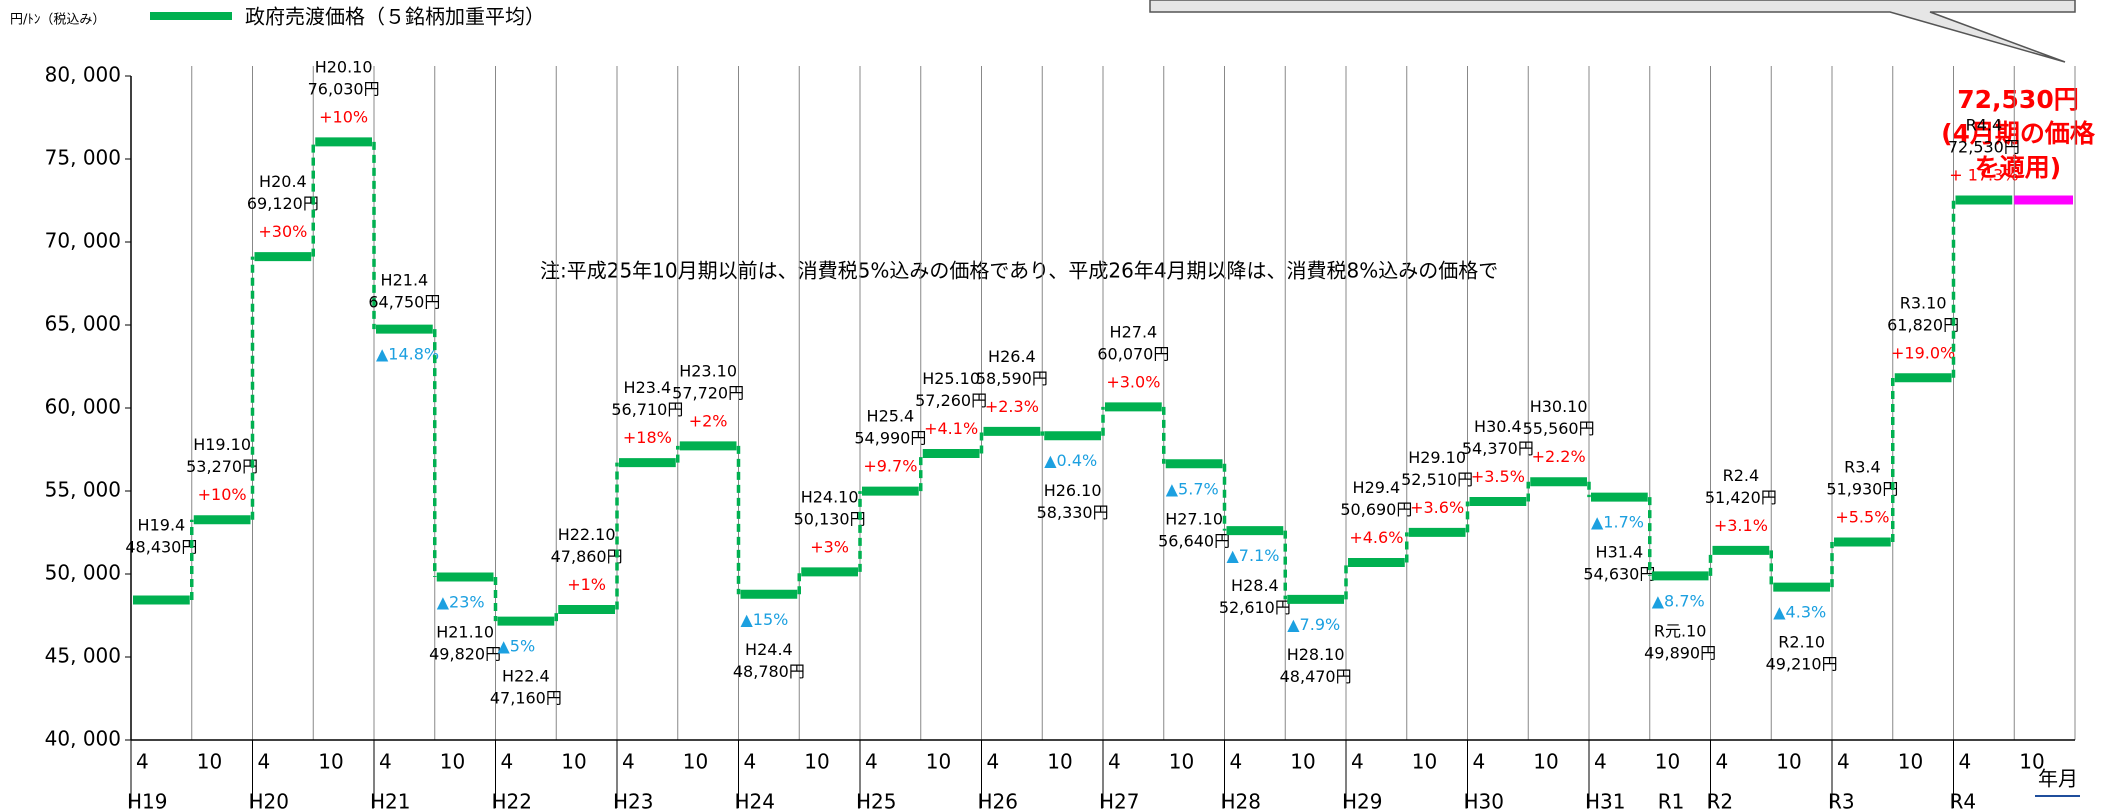 This screenshot has height=812, width=2105. Describe the element at coordinates (1192, 488) in the screenshot. I see `change-label: ▲5.7%` at that location.